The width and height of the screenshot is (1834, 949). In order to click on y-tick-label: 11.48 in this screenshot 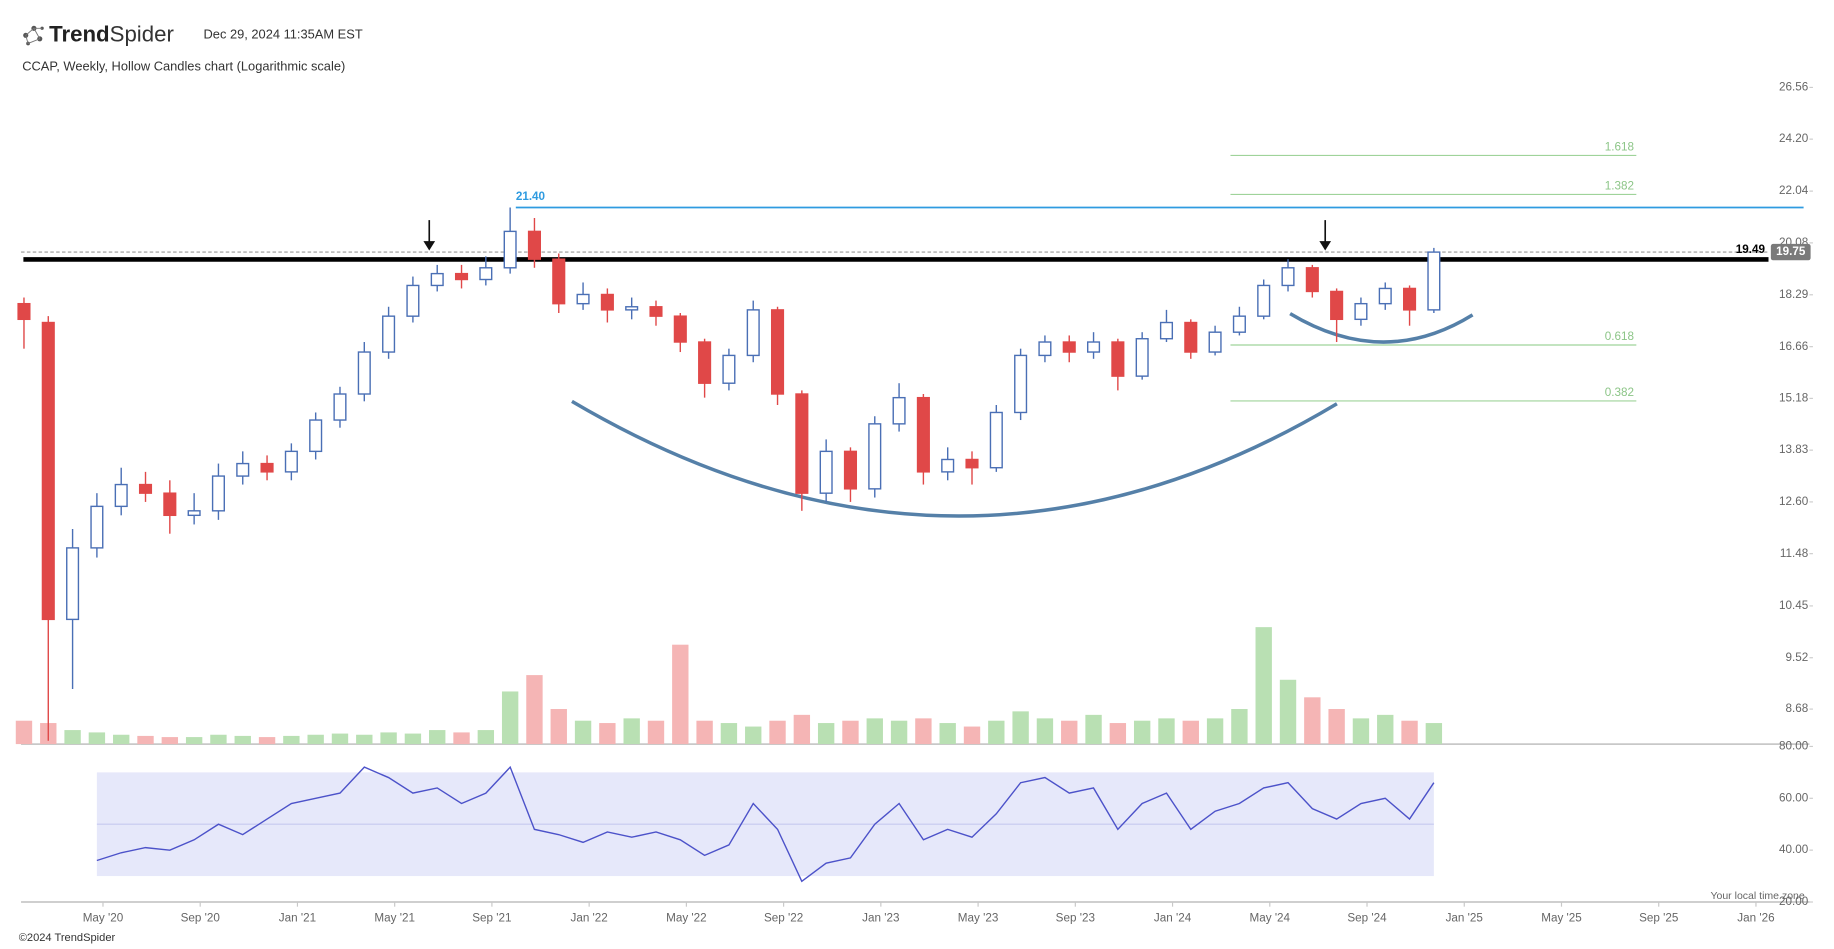, I will do `click(1794, 553)`.